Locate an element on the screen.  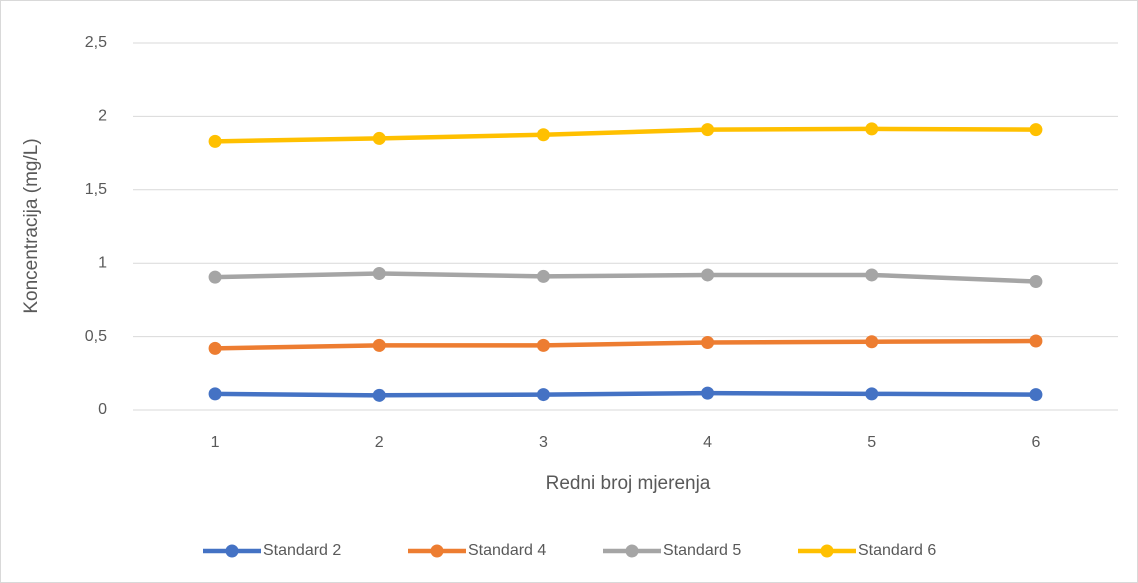
y-tick-label: 0,5 is located at coordinates (96, 336).